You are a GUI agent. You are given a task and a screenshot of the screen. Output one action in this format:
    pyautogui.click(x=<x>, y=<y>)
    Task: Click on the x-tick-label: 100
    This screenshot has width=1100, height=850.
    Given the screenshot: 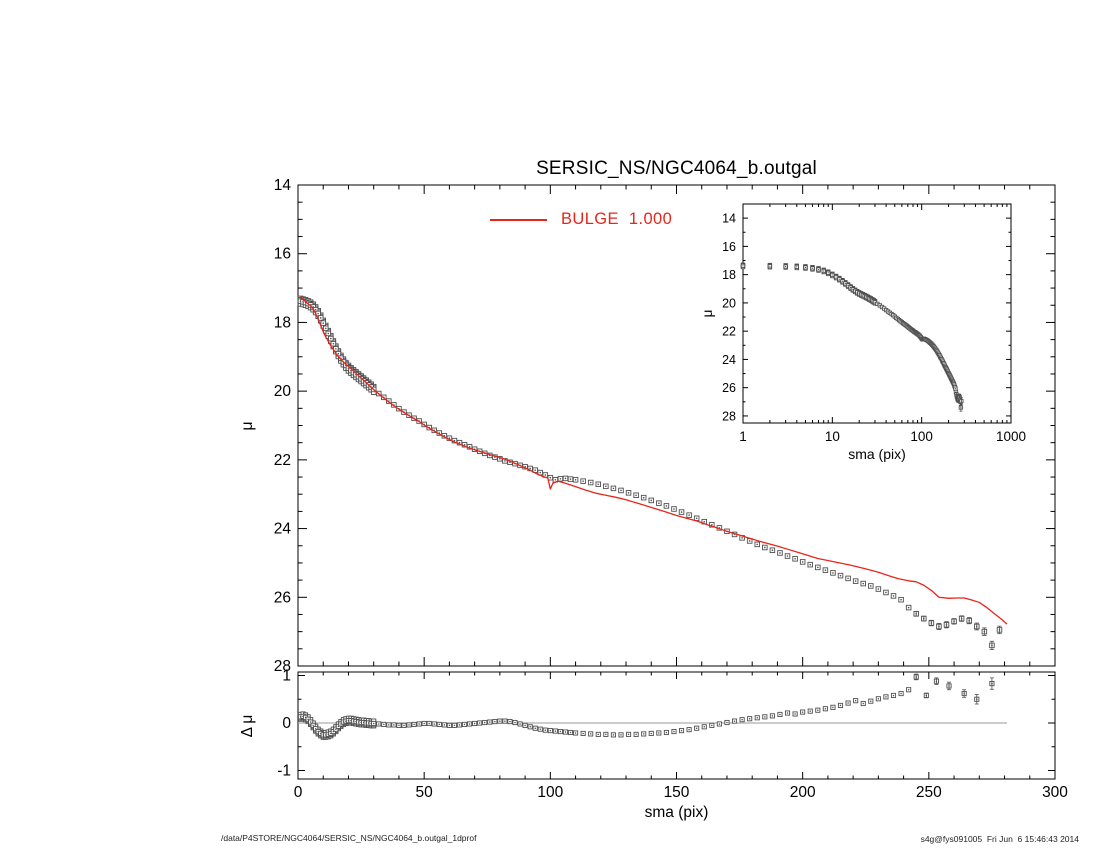 What is the action you would take?
    pyautogui.click(x=550, y=792)
    